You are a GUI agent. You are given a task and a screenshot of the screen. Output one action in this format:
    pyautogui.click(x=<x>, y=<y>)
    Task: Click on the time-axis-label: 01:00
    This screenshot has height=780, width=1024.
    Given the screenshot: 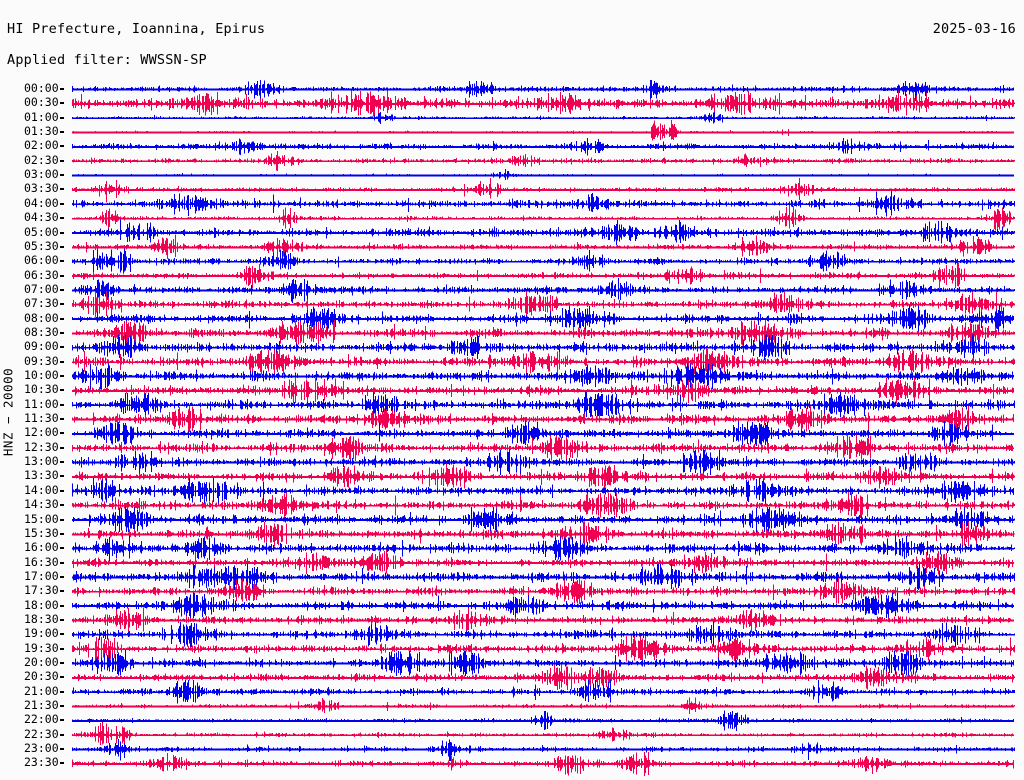 What is the action you would take?
    pyautogui.click(x=41, y=116)
    